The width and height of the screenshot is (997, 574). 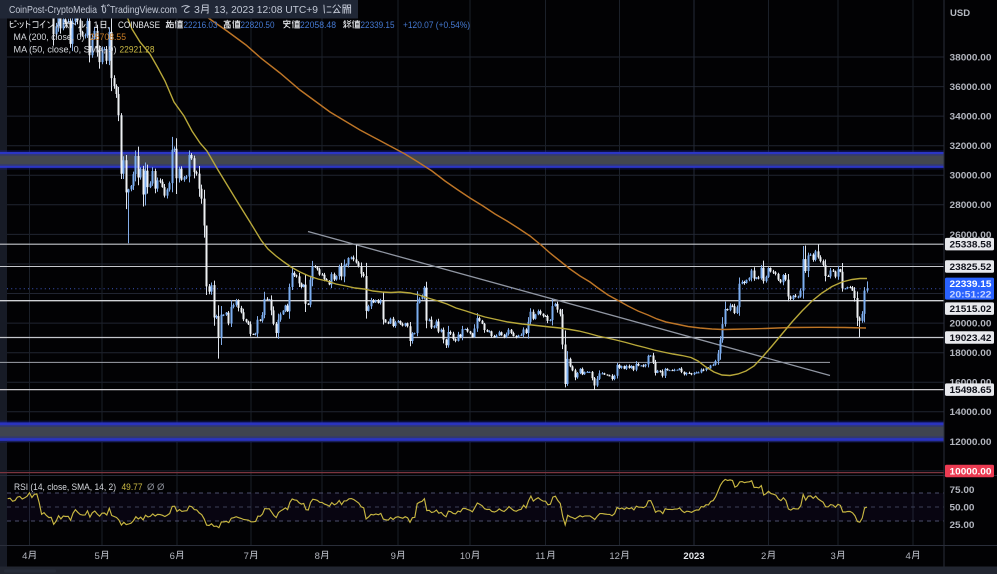 I want to click on svg-text: 1, so click(x=96, y=25).